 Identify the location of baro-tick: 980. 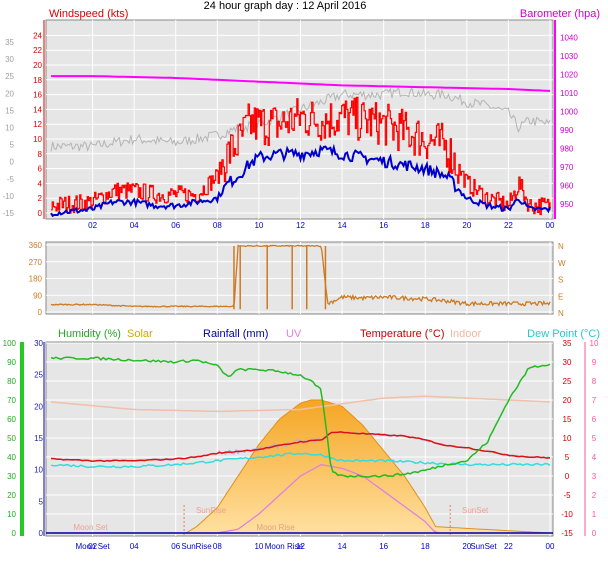
(567, 148).